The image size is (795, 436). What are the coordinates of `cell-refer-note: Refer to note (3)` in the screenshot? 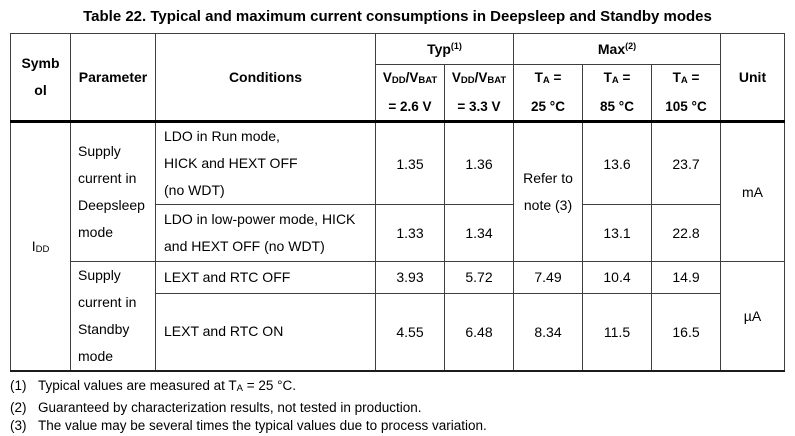 It's located at (548, 191).